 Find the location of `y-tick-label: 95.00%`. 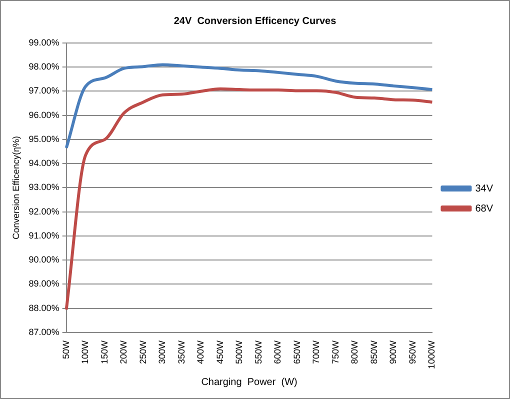

y-tick-label: 95.00% is located at coordinates (44, 139).